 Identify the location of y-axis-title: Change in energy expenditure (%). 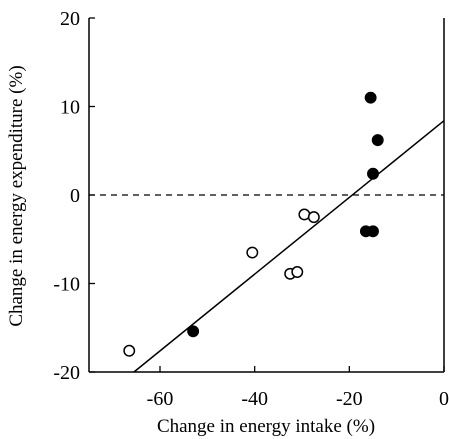
(16, 195).